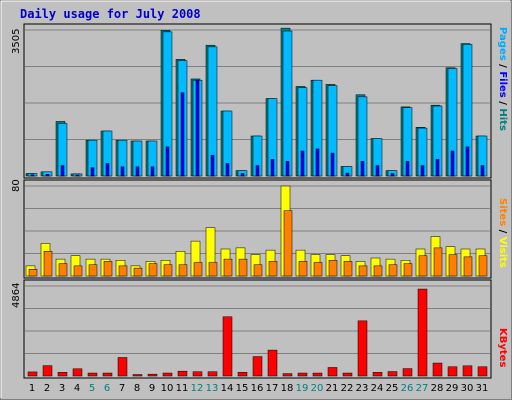 The height and width of the screenshot is (400, 512). I want to click on day-label-2: 2, so click(47, 388).